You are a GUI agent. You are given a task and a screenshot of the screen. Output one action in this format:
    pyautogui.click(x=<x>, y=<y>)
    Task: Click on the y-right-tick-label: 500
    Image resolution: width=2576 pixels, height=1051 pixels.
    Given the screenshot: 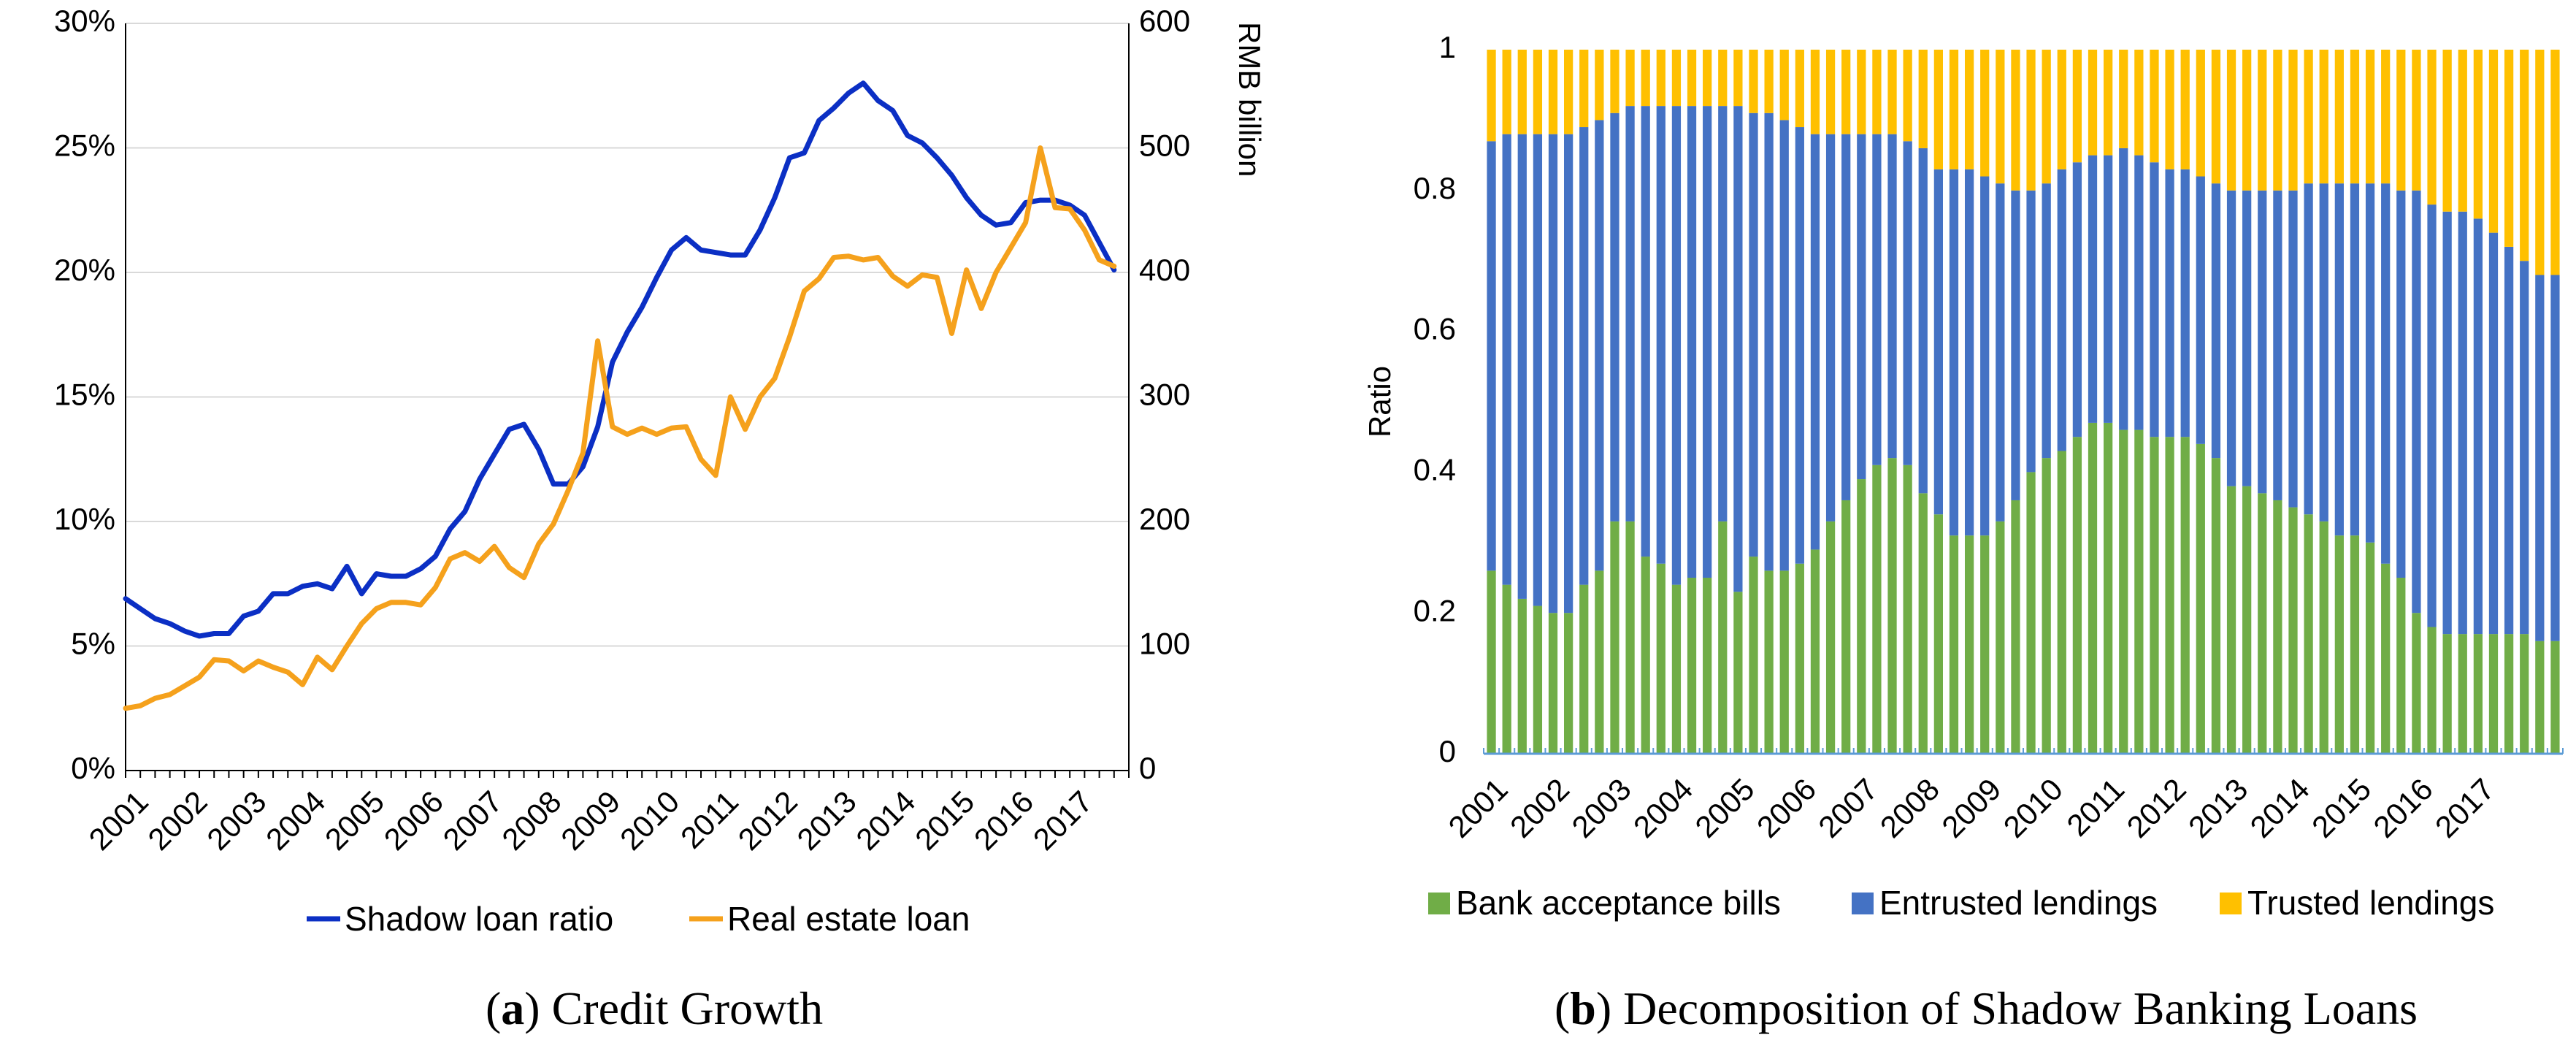 What is the action you would take?
    pyautogui.click(x=1164, y=146)
    